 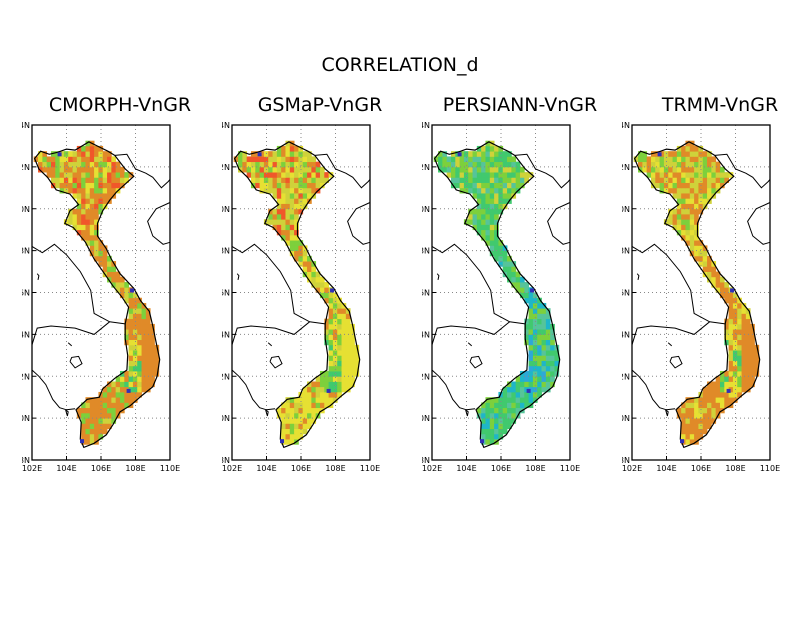 What do you see at coordinates (238, 277) in the screenshot?
I see `lake-island-outline` at bounding box center [238, 277].